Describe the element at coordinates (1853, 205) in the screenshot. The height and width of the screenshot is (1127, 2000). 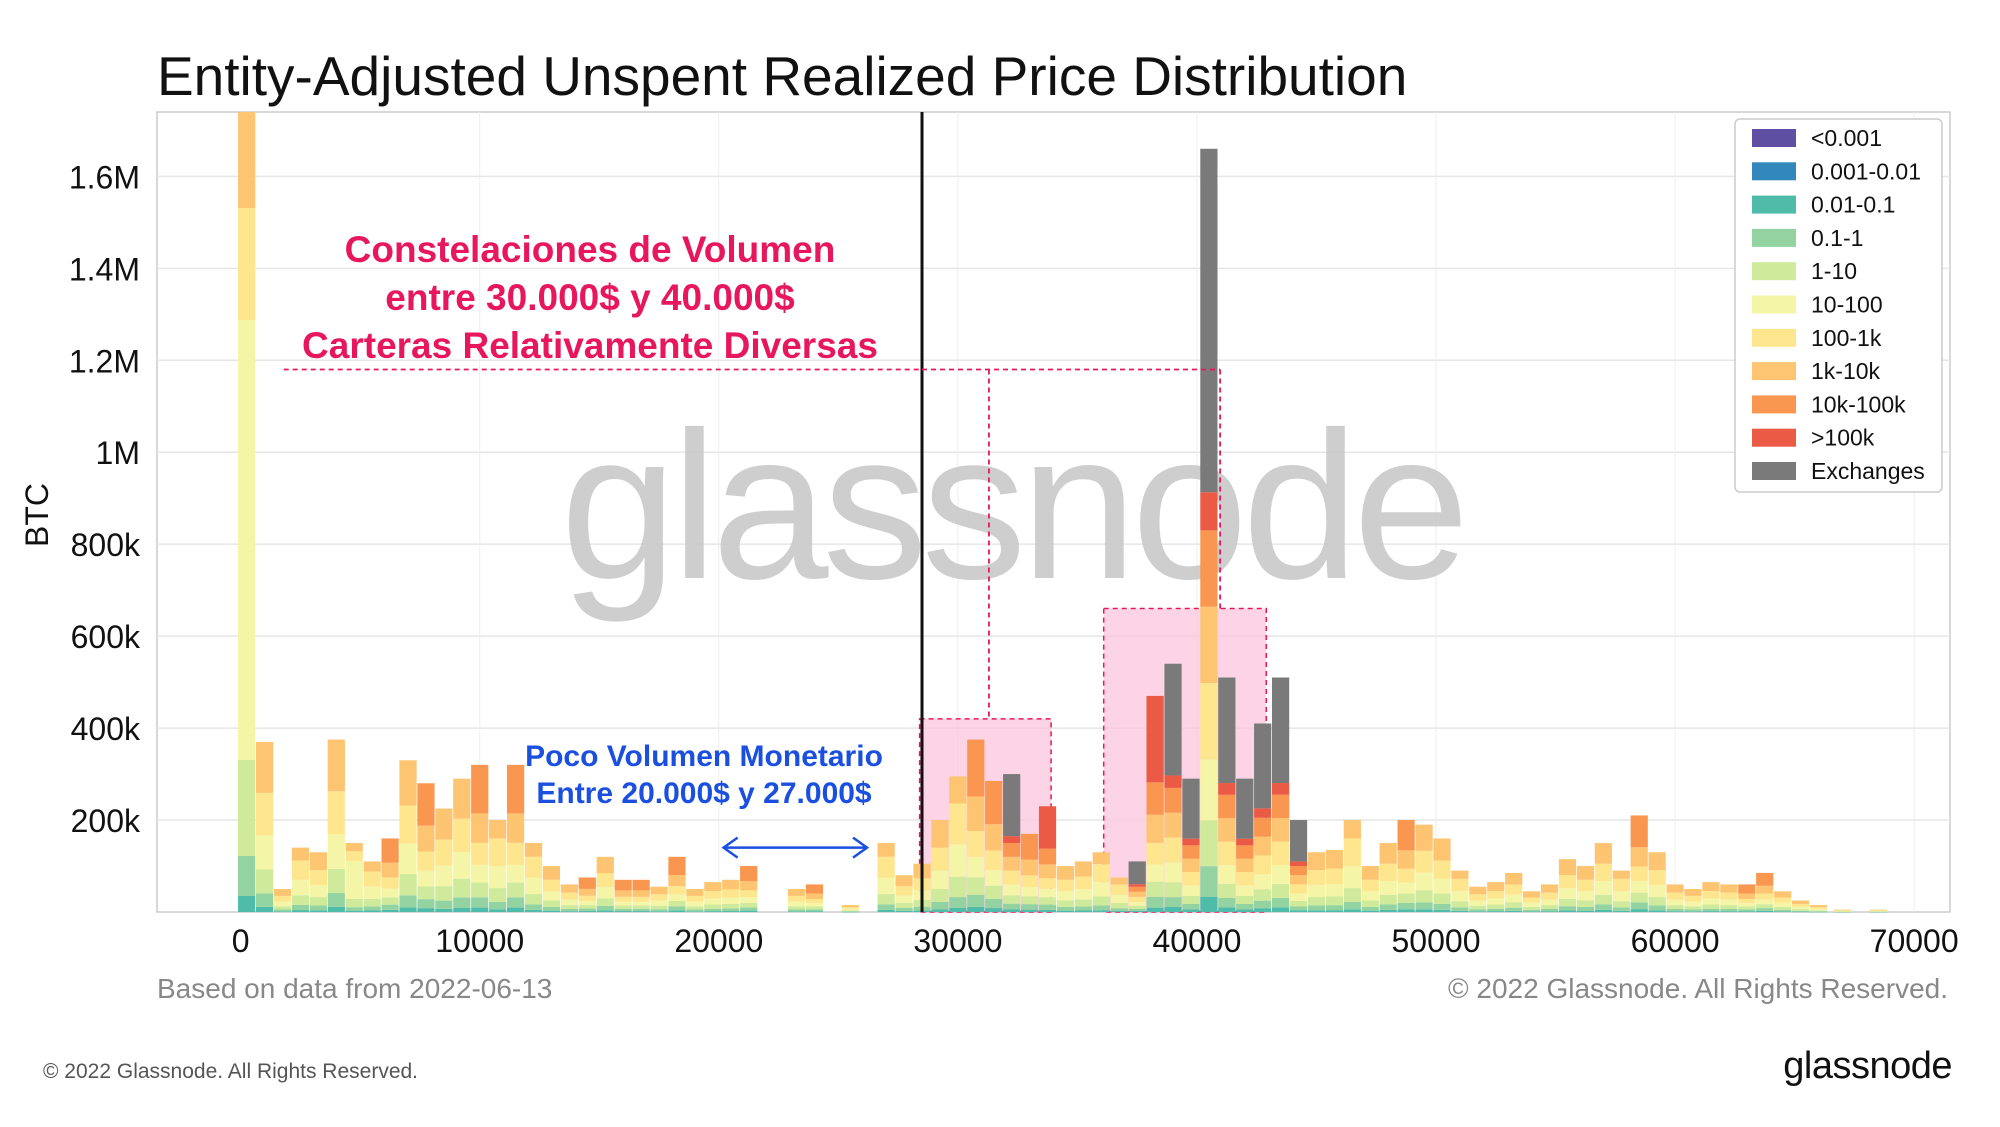
I see `legend-label: 0.01-0.1` at that location.